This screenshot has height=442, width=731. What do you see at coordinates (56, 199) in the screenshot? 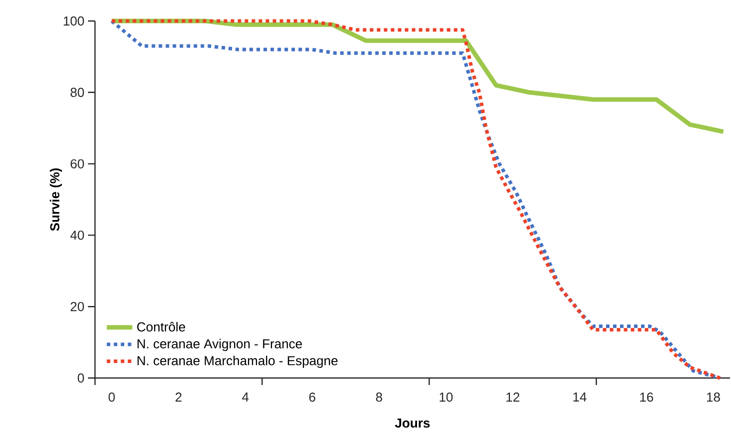
I see `y-axis-title: Survie (%)` at bounding box center [56, 199].